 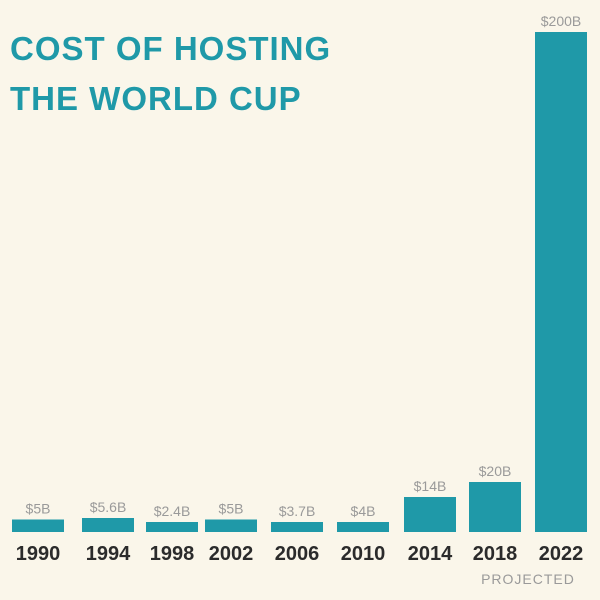 I want to click on value-label-2018: $20B, so click(x=495, y=471).